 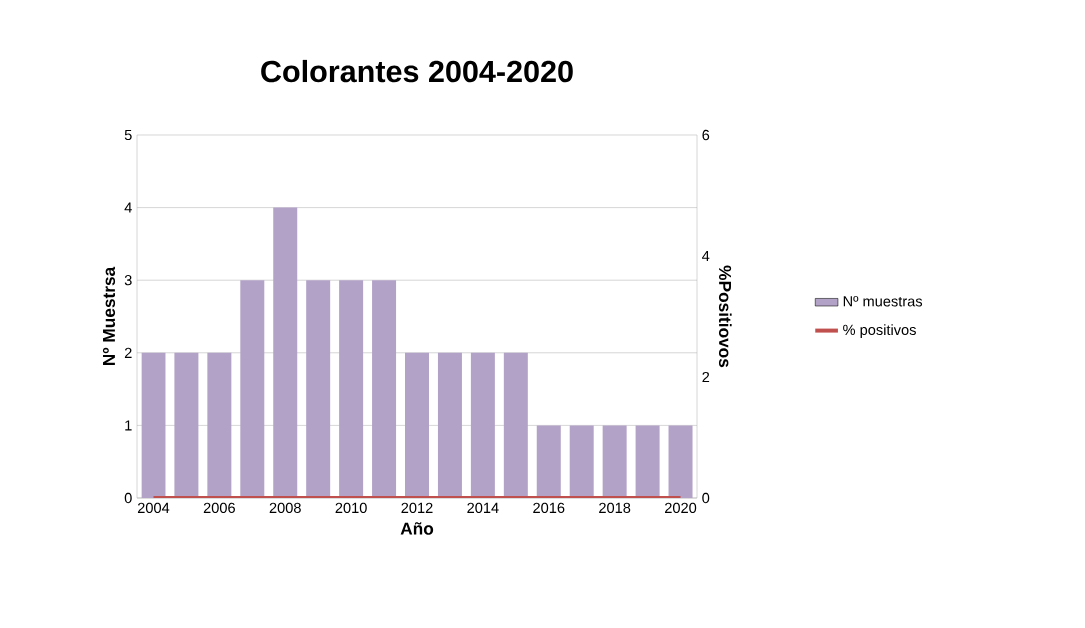 What do you see at coordinates (883, 301) in the screenshot?
I see `legend-label: Nº muestras` at bounding box center [883, 301].